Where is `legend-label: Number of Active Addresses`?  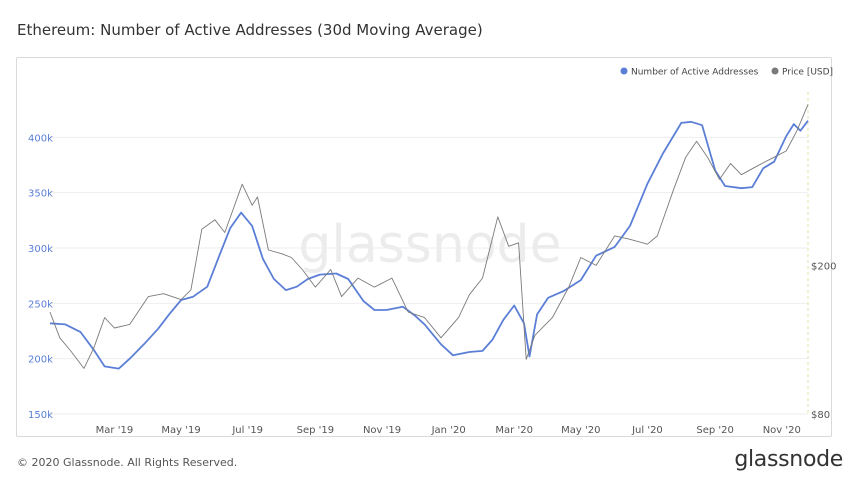
legend-label: Number of Active Addresses is located at coordinates (695, 73).